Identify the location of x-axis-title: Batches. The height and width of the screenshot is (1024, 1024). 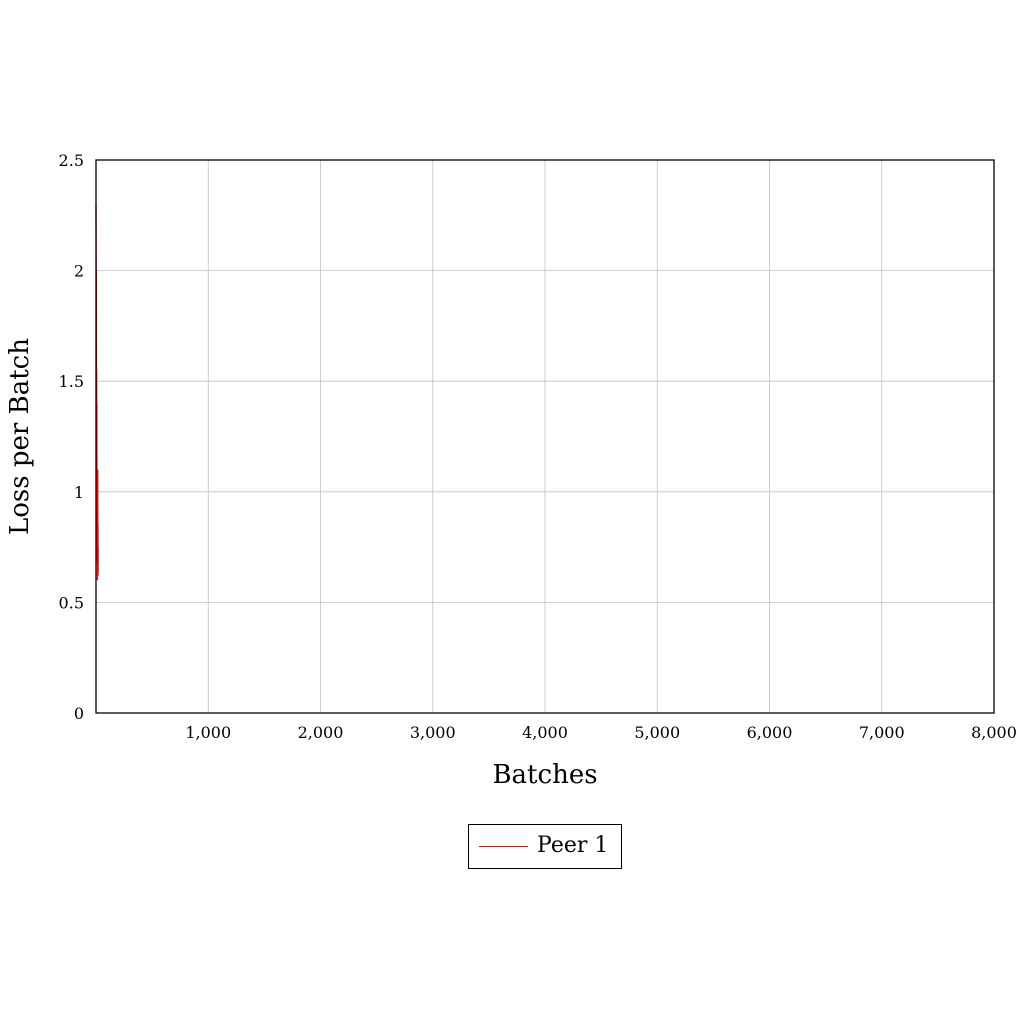
(544, 775).